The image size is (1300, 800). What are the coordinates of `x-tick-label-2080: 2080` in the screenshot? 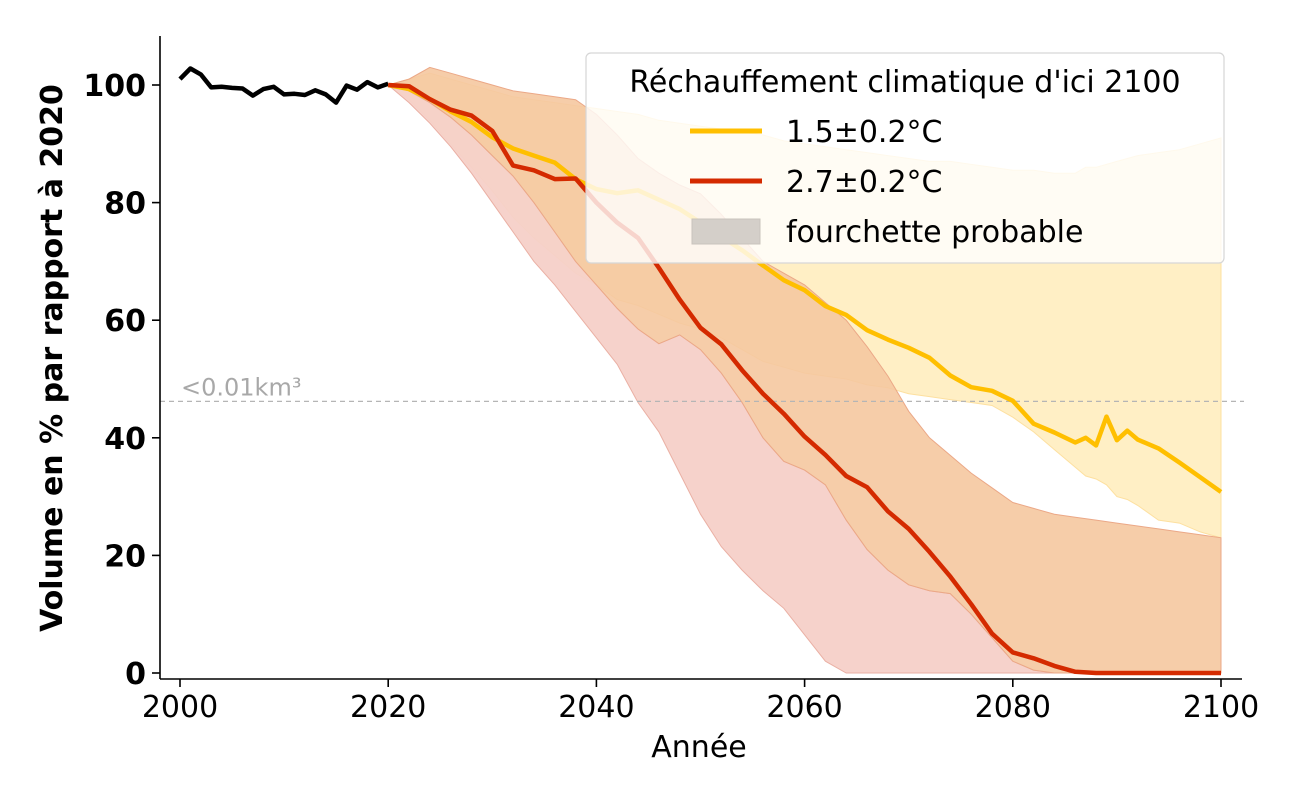 It's located at (1013, 707).